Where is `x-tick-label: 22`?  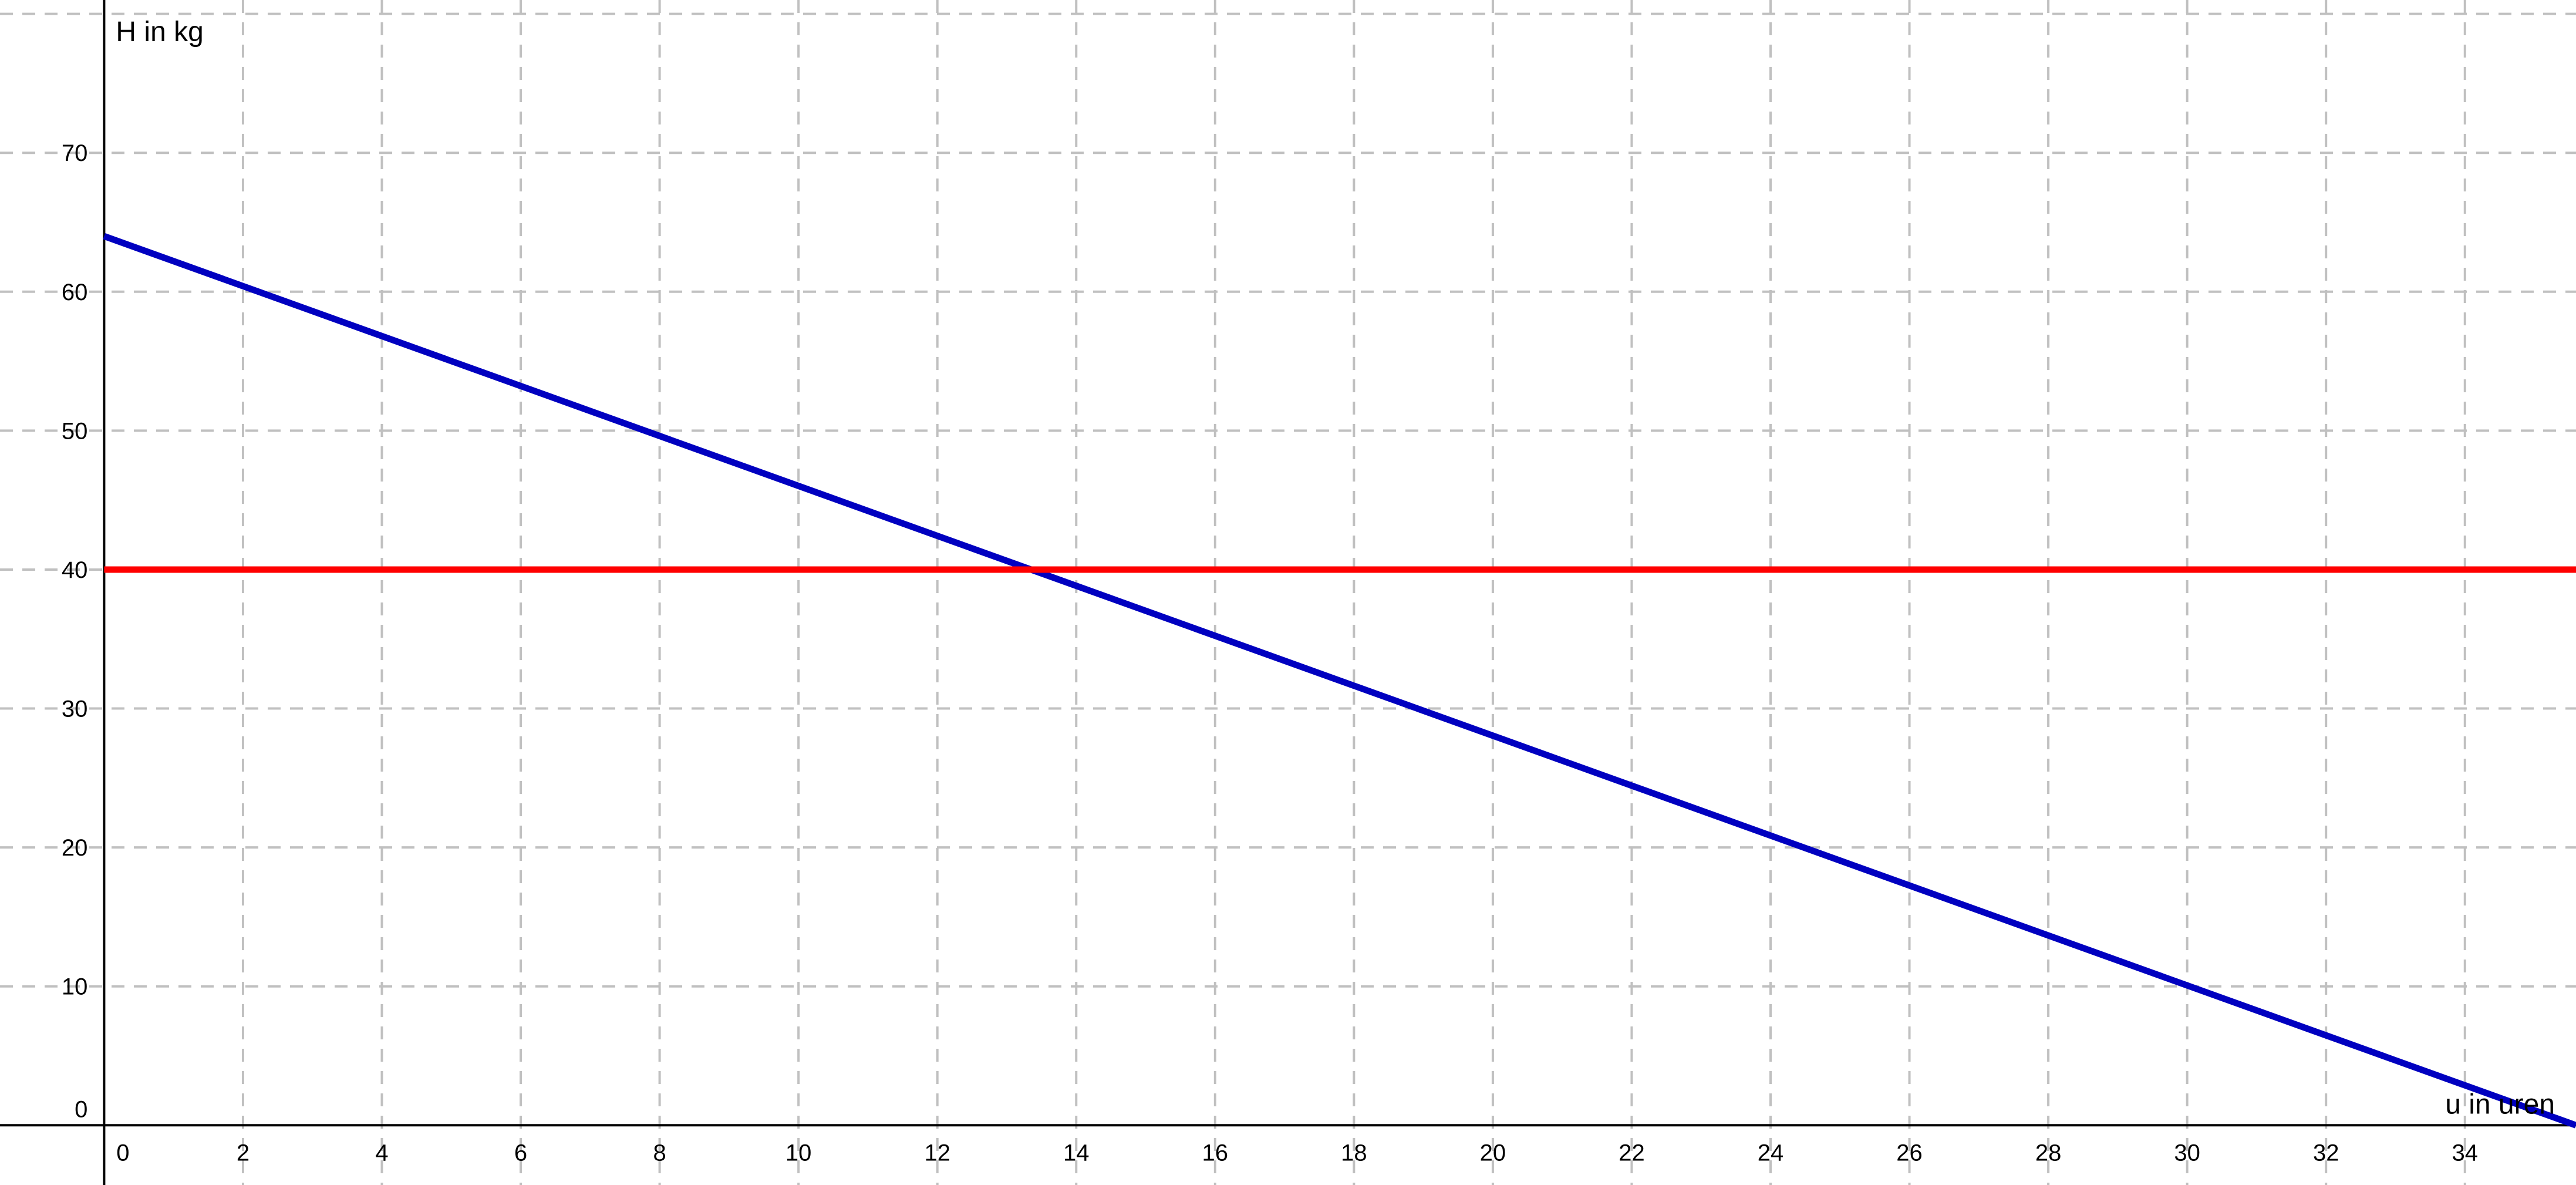 x-tick-label: 22 is located at coordinates (1632, 1153).